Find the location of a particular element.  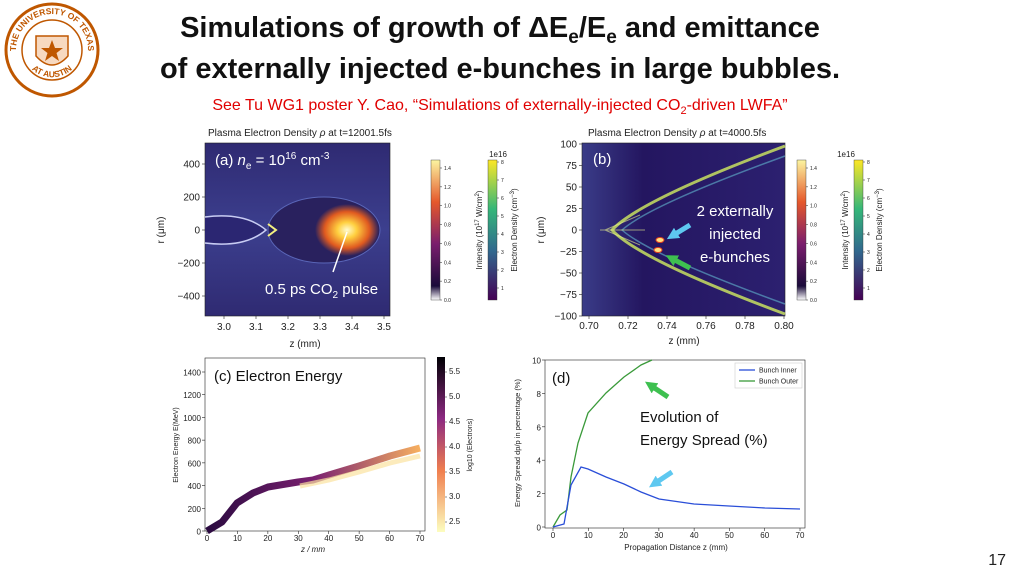

y-tick-label: −100 is located at coordinates (565, 317).